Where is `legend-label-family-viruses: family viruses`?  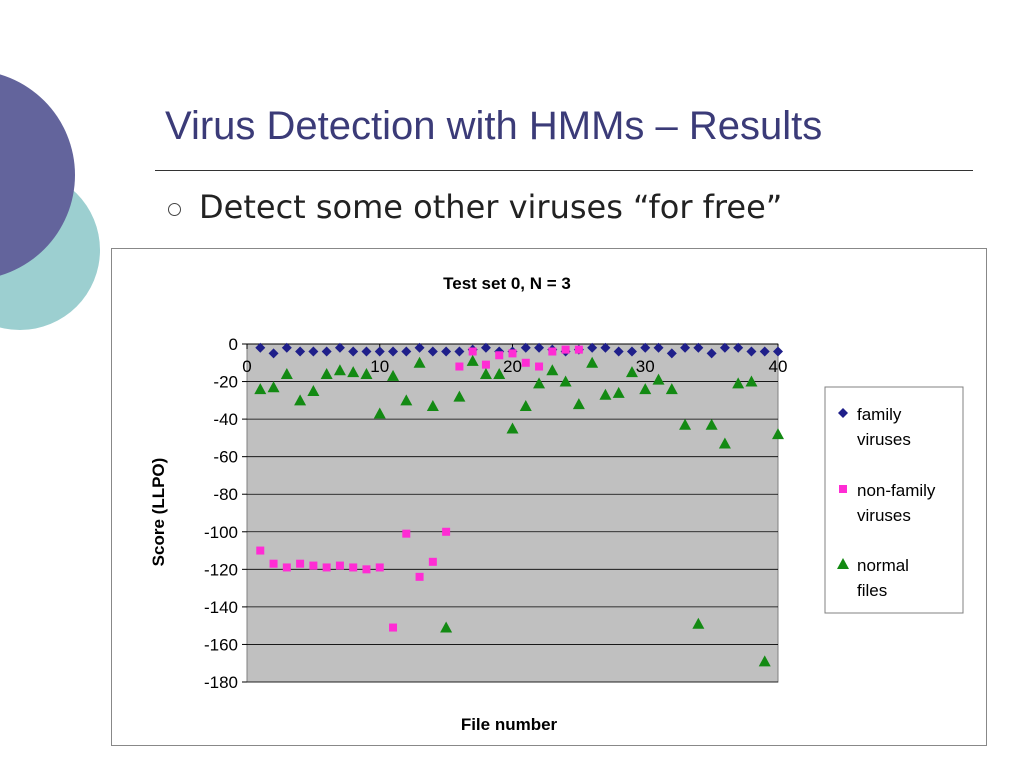
legend-label-family-viruses: family viruses is located at coordinates (884, 427).